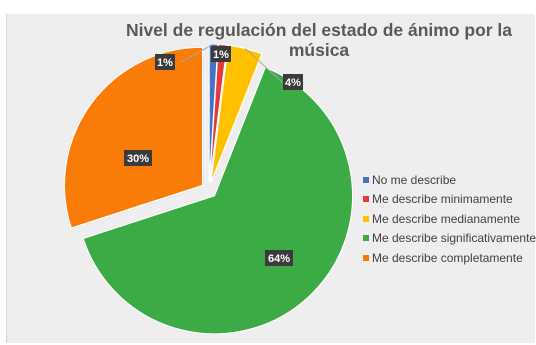  Describe the element at coordinates (293, 83) in the screenshot. I see `data-label-medianamente: 4%` at that location.